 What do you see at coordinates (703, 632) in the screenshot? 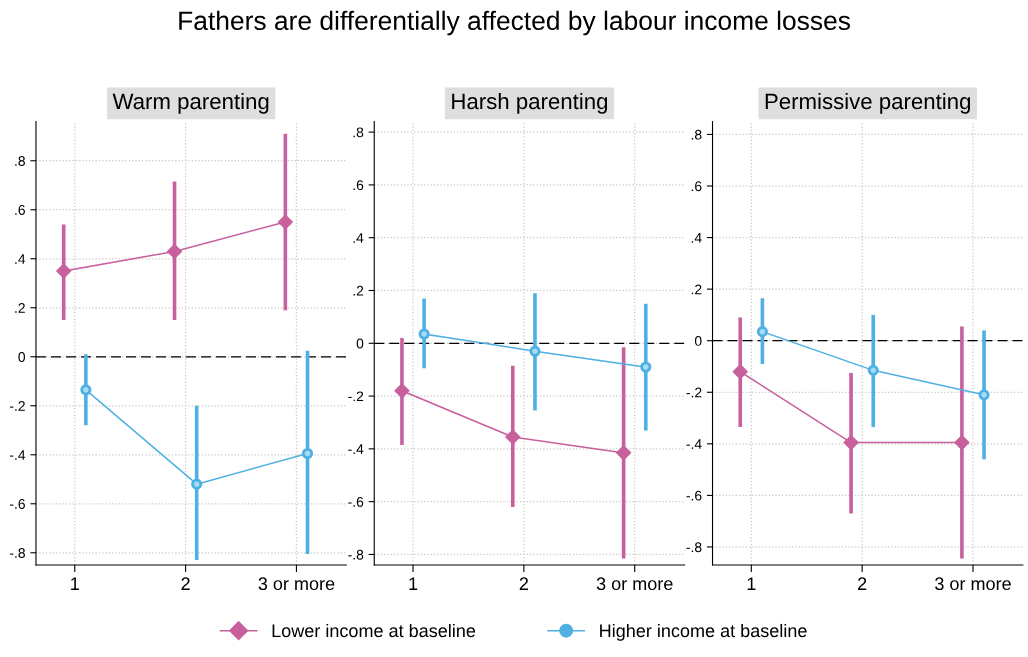
I see `legend-label: Higher income at baseline` at bounding box center [703, 632].